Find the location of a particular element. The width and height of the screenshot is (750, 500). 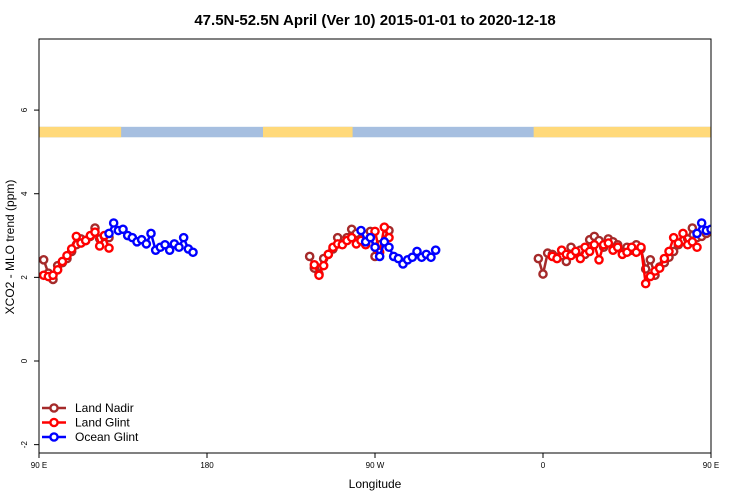

legend-entry-land-glint: Land Glint is located at coordinates (86, 423).